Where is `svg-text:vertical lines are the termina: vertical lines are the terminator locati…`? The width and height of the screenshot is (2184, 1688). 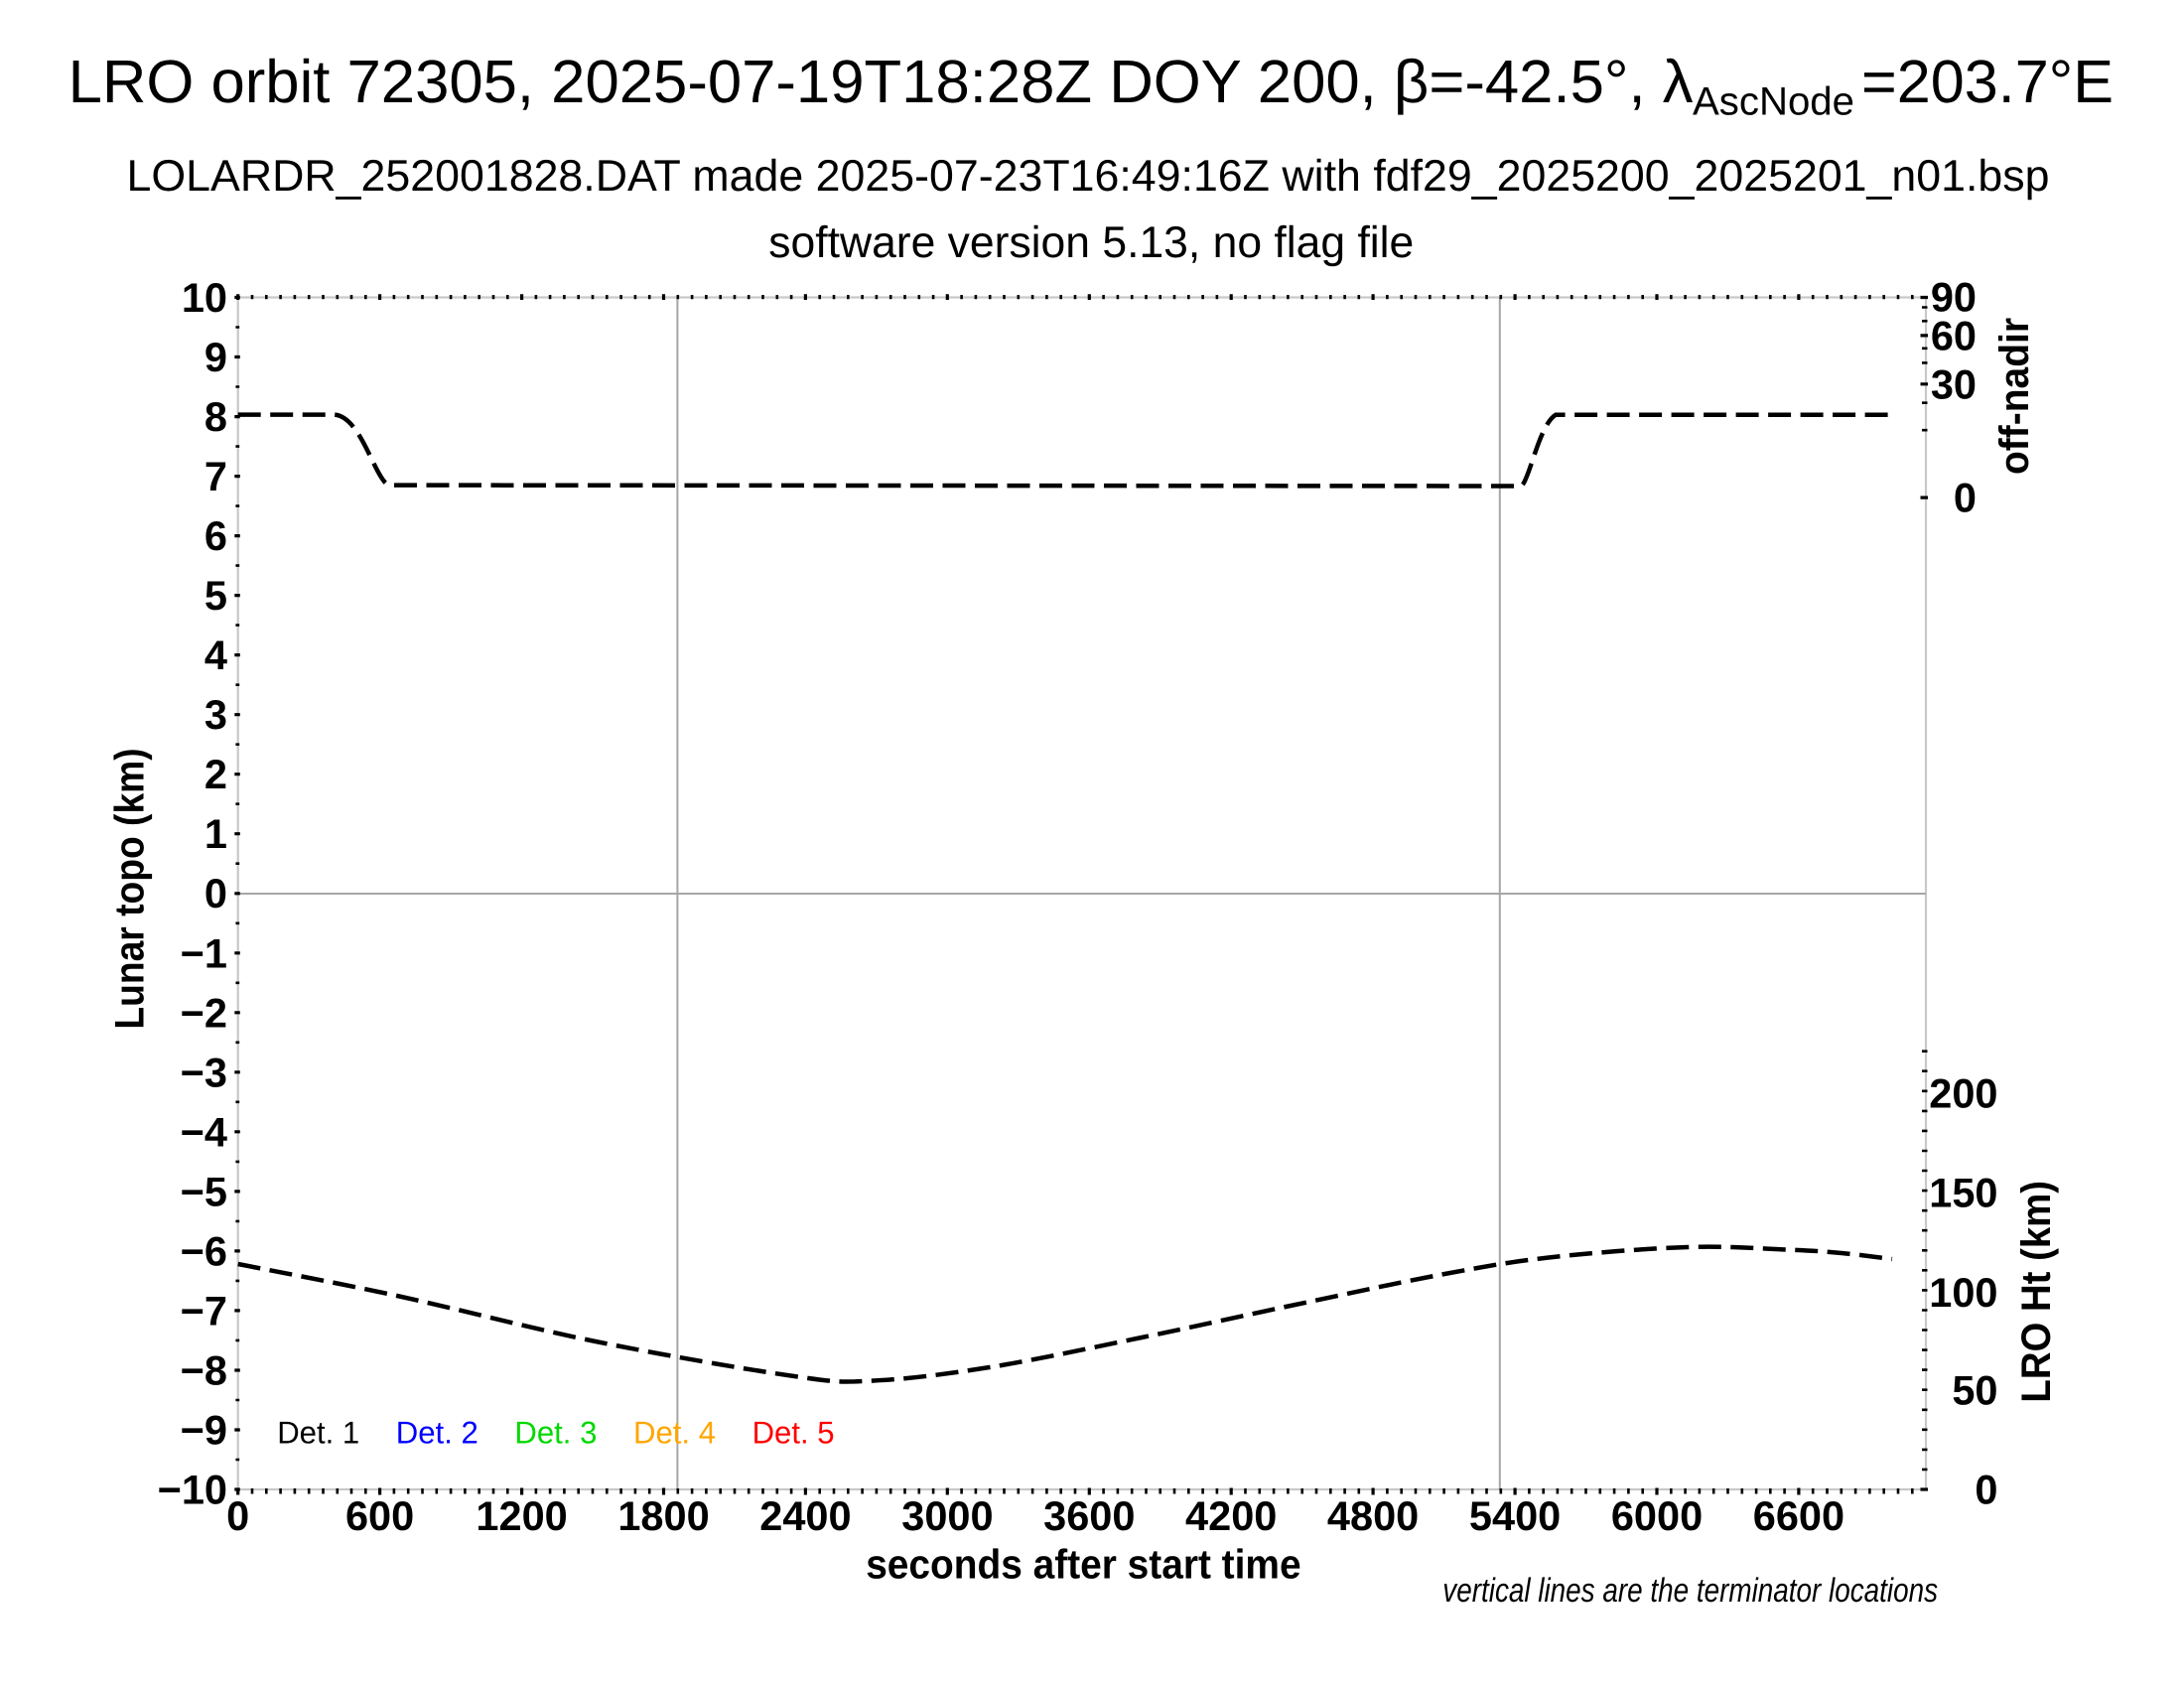 svg-text:vertical lines are the termina: vertical lines are the terminator locati… is located at coordinates (1690, 1591).